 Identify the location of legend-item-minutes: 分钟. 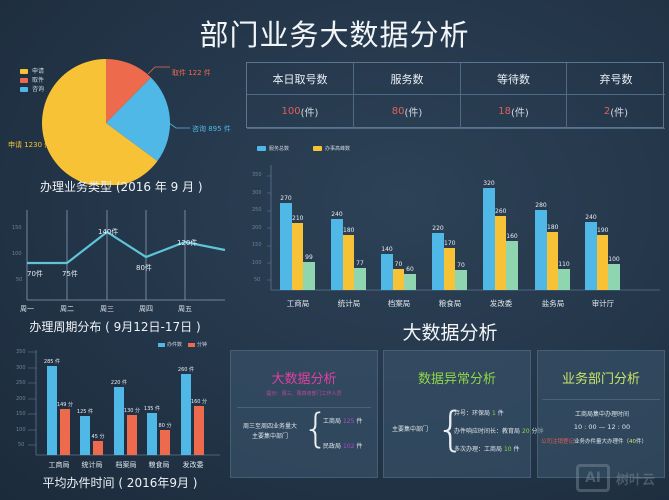
(197, 344).